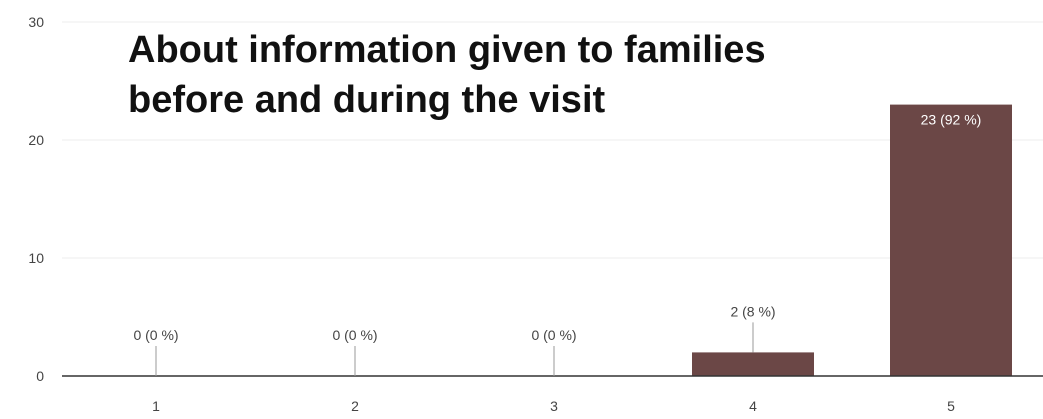  I want to click on y-tick-label: 20, so click(36, 140).